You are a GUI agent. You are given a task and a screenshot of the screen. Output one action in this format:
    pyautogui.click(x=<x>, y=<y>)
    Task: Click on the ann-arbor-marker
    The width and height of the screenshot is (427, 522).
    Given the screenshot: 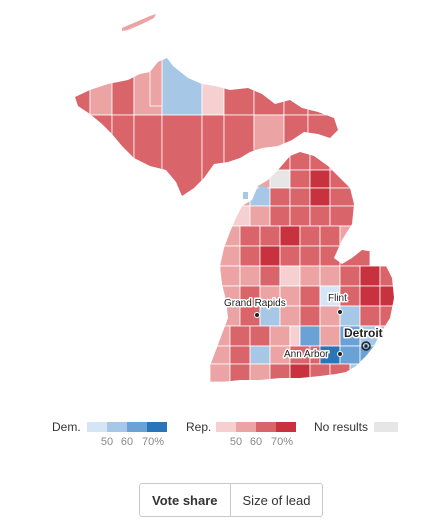 What is the action you would take?
    pyautogui.click(x=340, y=354)
    